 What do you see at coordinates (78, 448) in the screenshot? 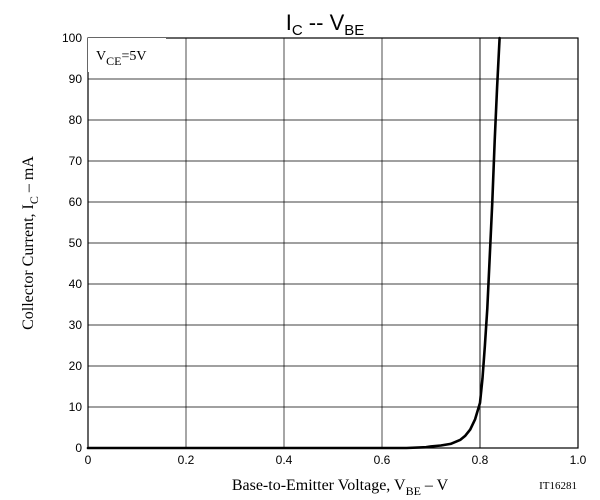
I see `y-tick-label: 0` at bounding box center [78, 448].